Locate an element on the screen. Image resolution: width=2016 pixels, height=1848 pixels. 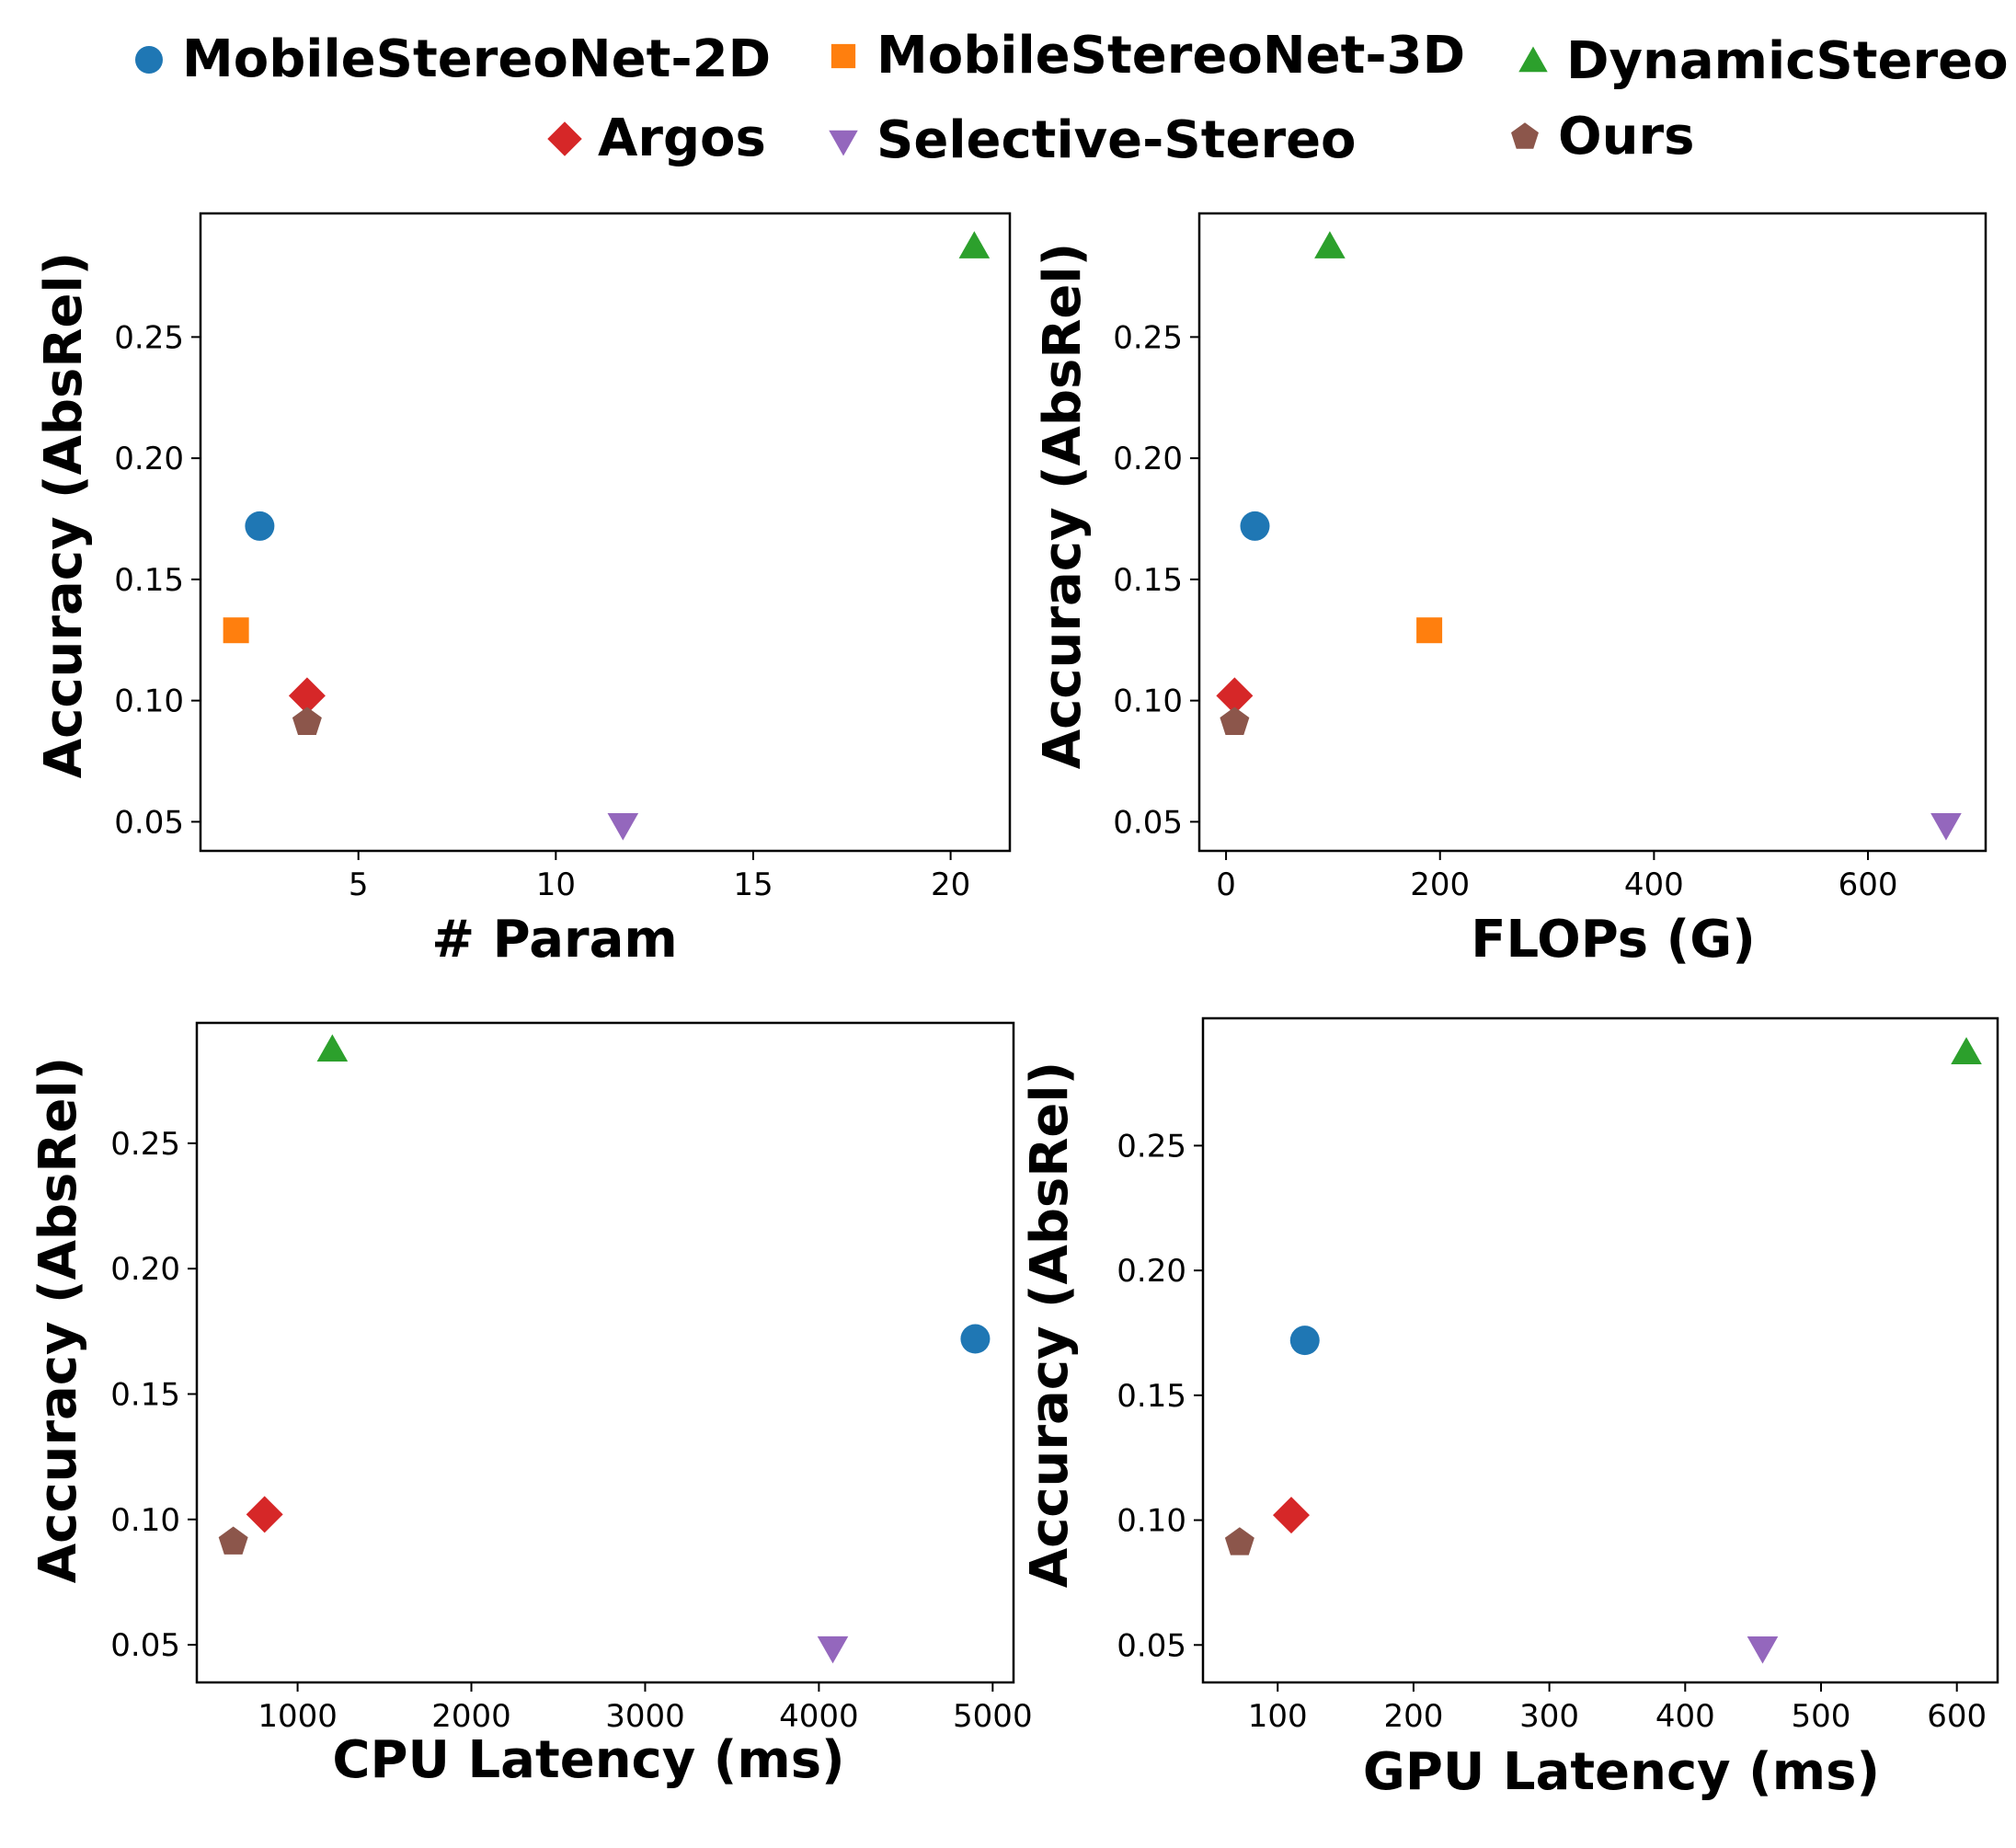
x-tick-label: 2000 is located at coordinates (471, 1716).